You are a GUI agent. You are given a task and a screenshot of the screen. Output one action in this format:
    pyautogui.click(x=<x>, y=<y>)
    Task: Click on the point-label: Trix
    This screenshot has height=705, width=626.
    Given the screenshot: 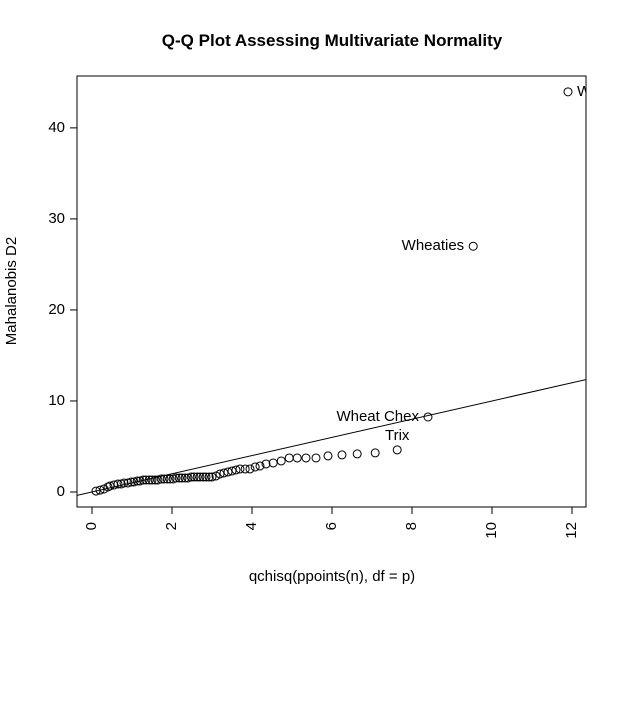 What is the action you would take?
    pyautogui.click(x=397, y=435)
    